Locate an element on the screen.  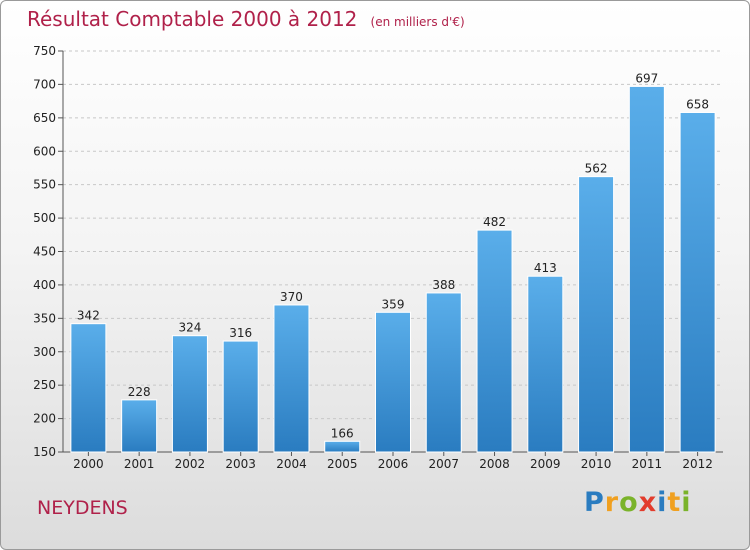
y-tick-label: 450 is located at coordinates (44, 252).